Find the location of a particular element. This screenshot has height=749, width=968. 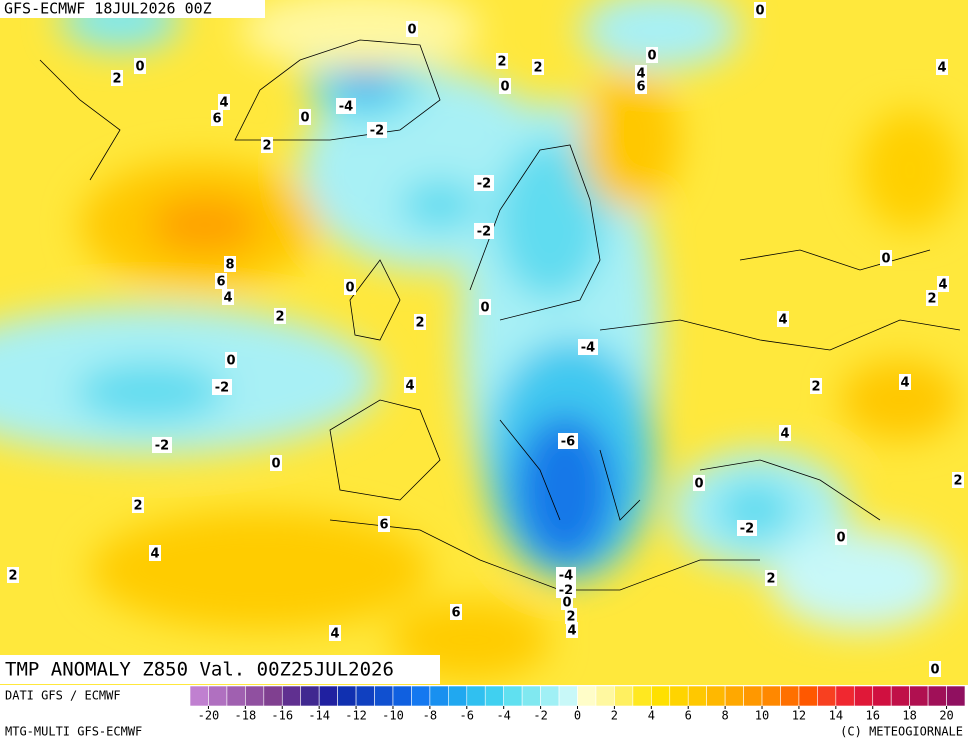

header-box is located at coordinates (132, 9).